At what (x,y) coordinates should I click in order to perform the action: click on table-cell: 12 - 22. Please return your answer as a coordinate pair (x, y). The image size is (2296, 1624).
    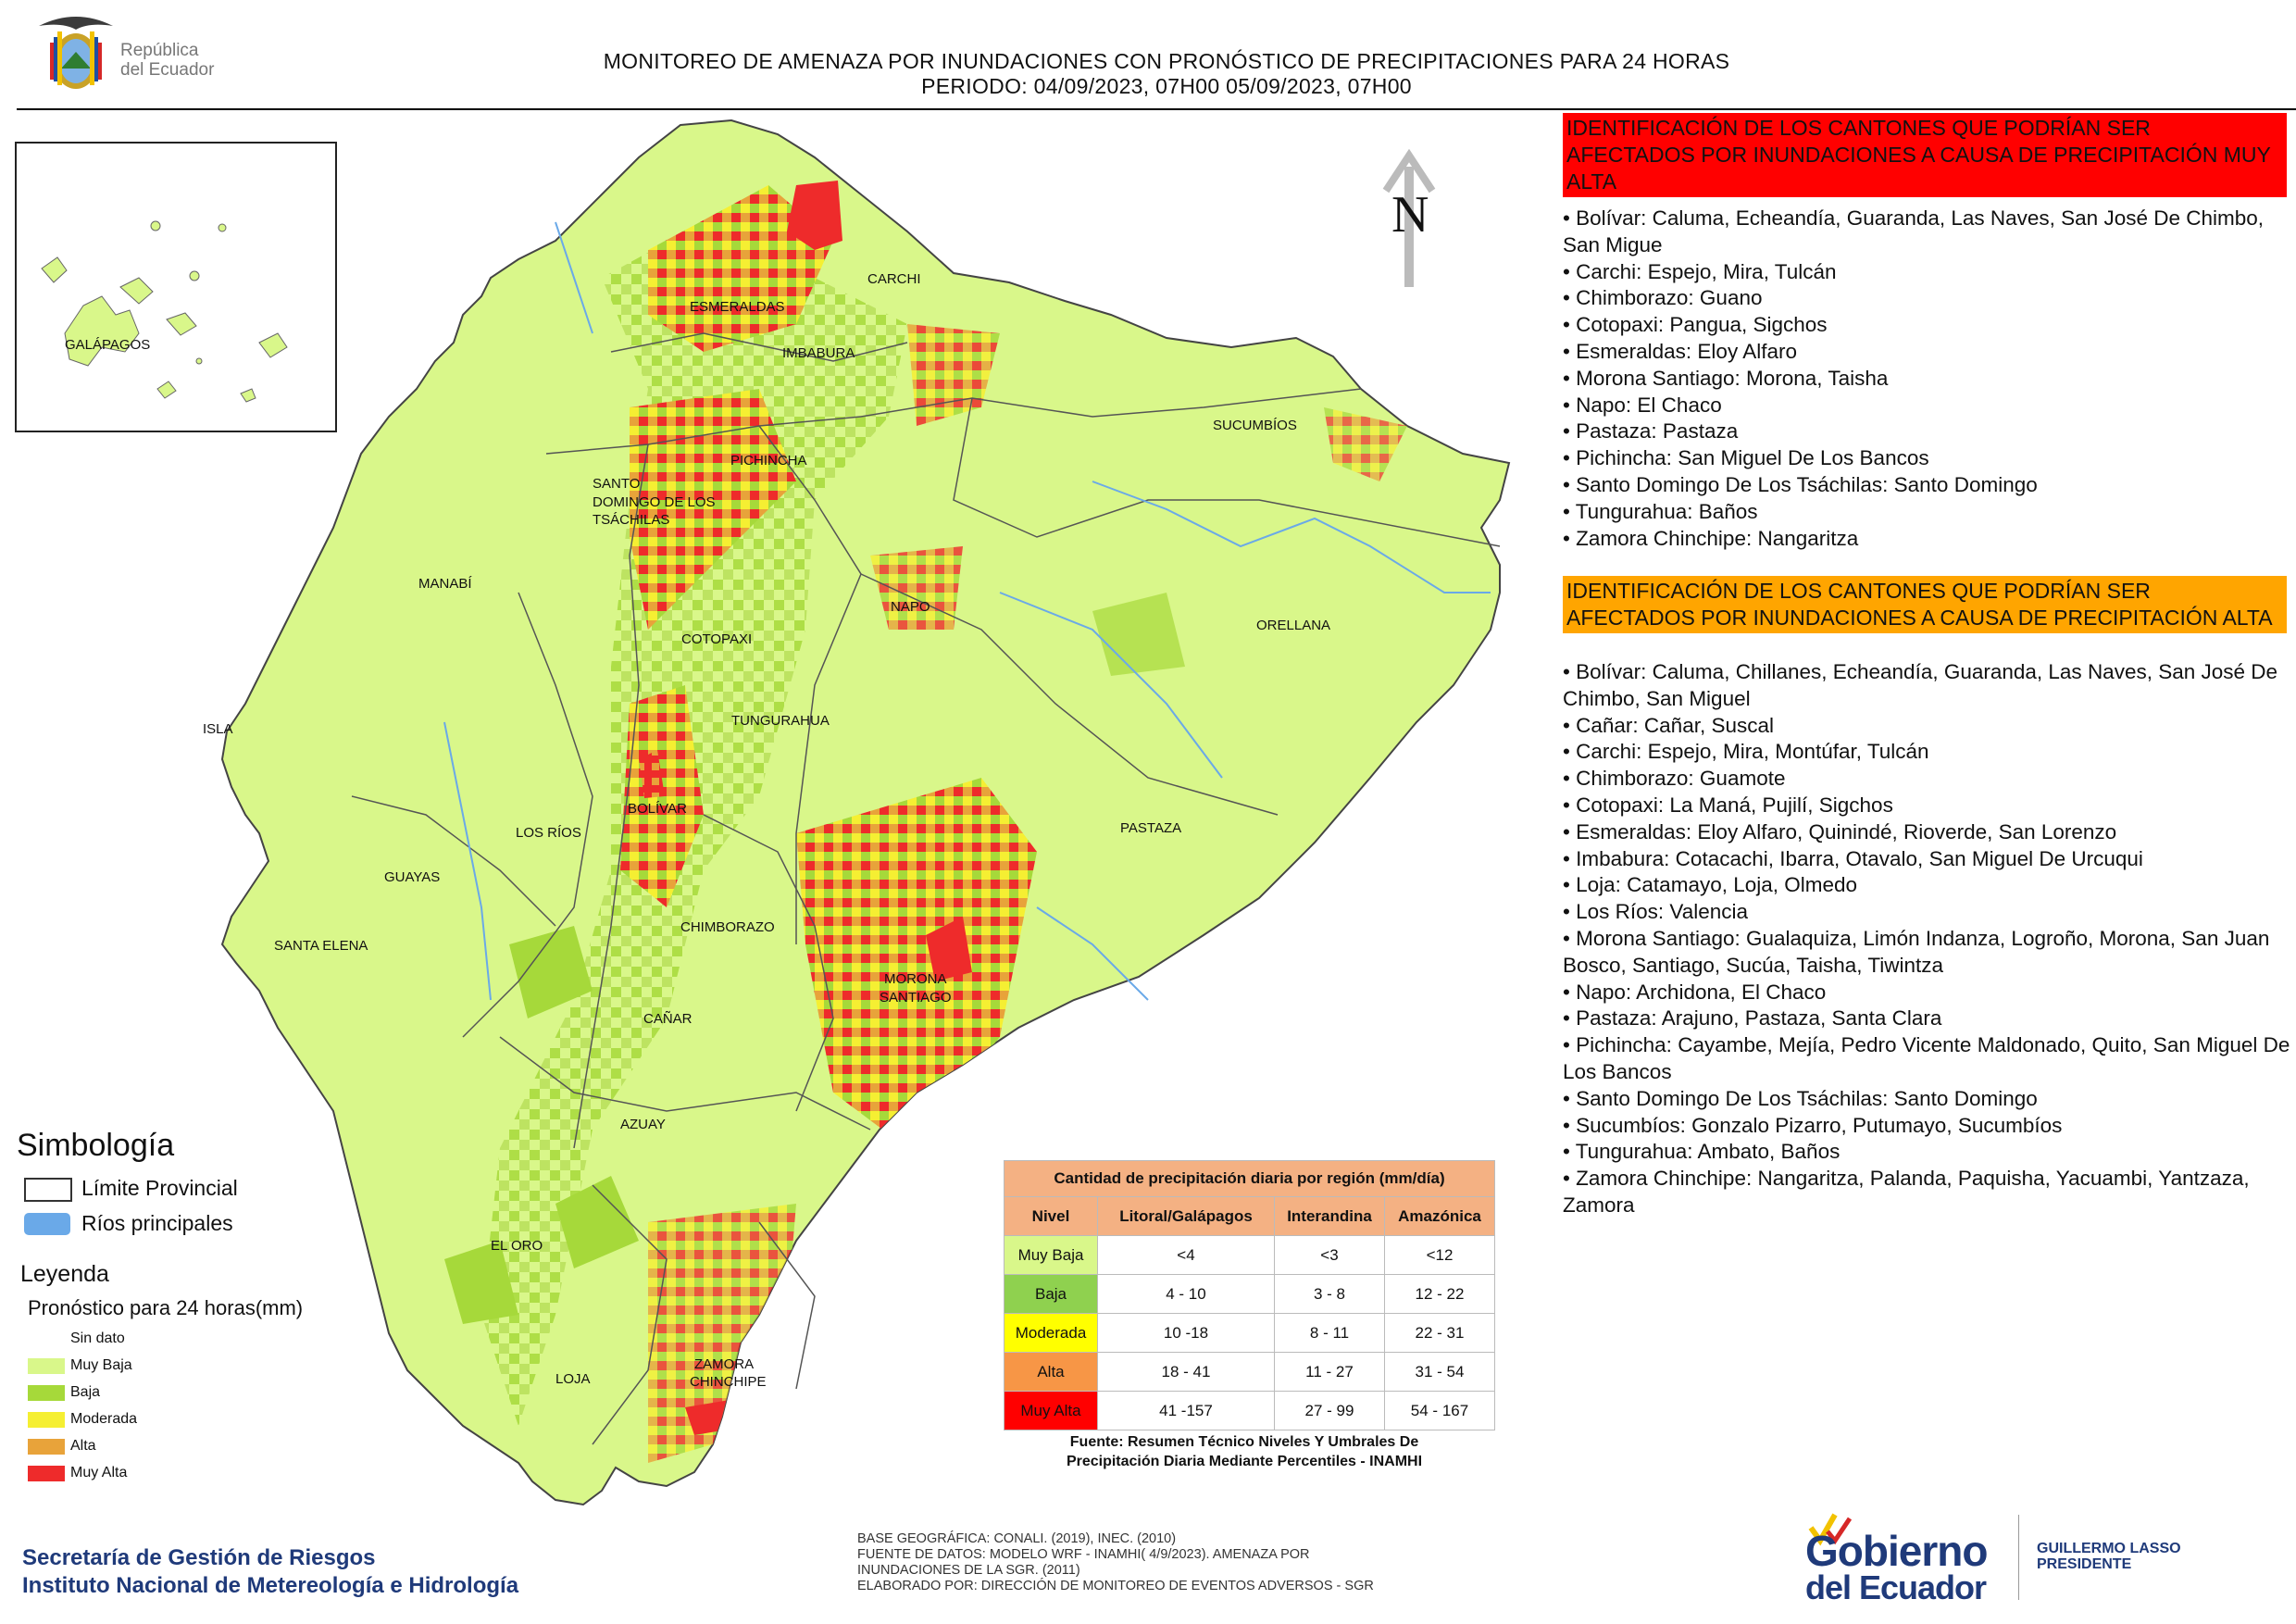
    Looking at the image, I should click on (1439, 1294).